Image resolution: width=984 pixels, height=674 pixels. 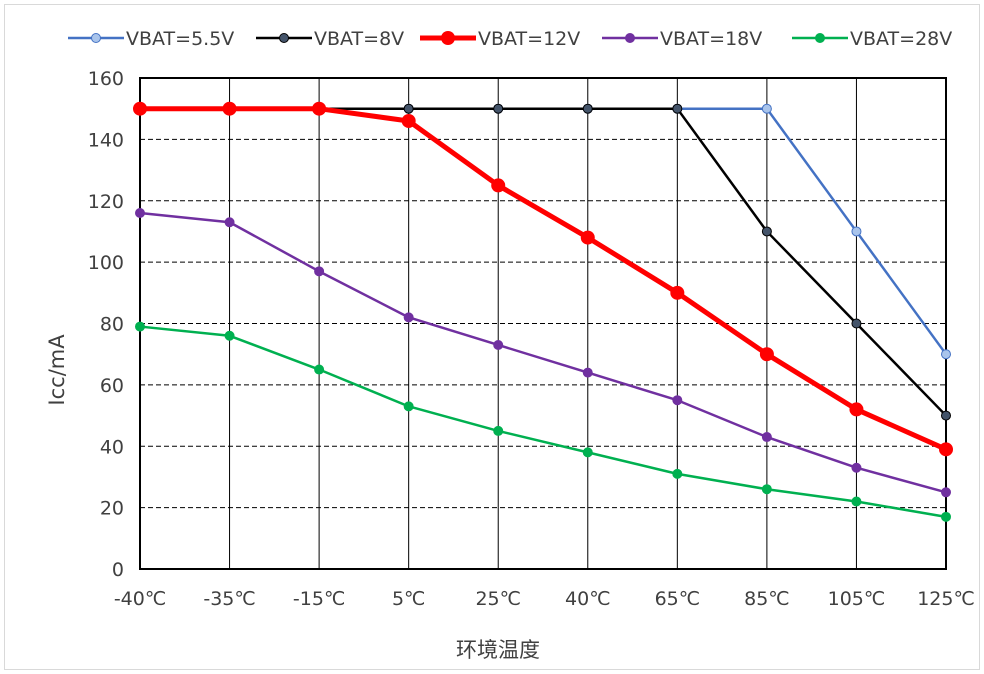 I want to click on legend-label: VBAT=12V, so click(x=529, y=39).